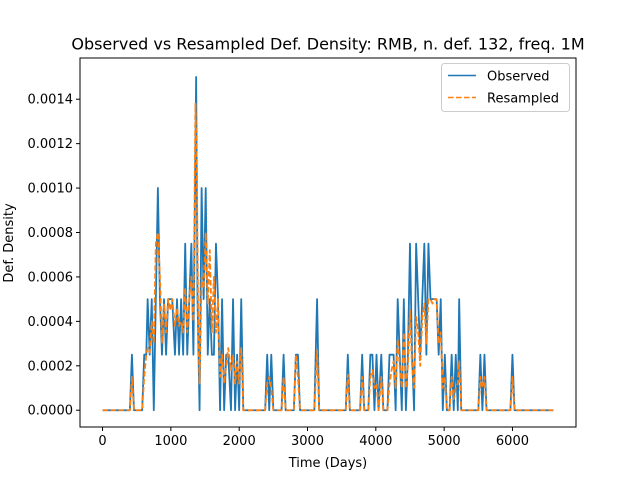 This screenshot has height=484, width=640. What do you see at coordinates (51, 100) in the screenshot?
I see `y-tick-label-7: 0.0014` at bounding box center [51, 100].